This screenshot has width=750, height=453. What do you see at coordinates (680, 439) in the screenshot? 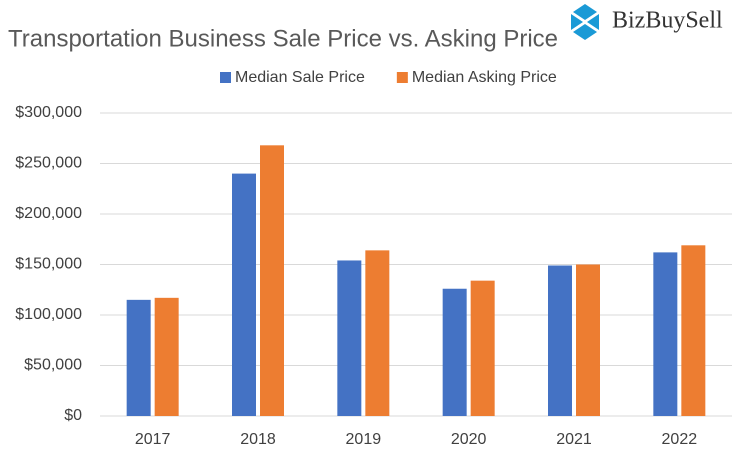
I see `x-tick-label: 2022` at bounding box center [680, 439].